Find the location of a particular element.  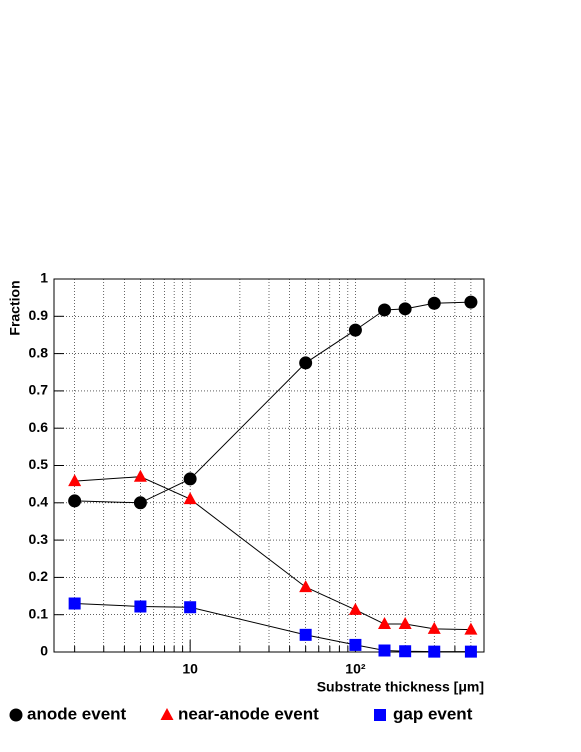

series-line is located at coordinates (272, 628).